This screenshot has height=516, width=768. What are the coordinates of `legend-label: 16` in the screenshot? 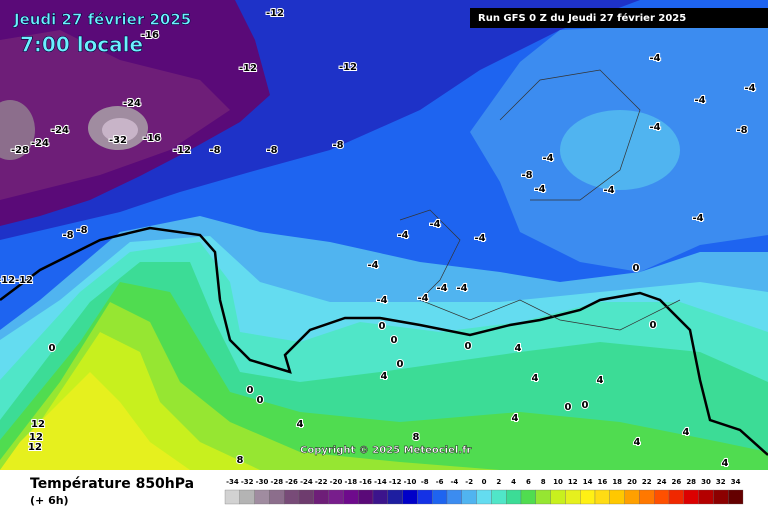 It's located at (603, 482).